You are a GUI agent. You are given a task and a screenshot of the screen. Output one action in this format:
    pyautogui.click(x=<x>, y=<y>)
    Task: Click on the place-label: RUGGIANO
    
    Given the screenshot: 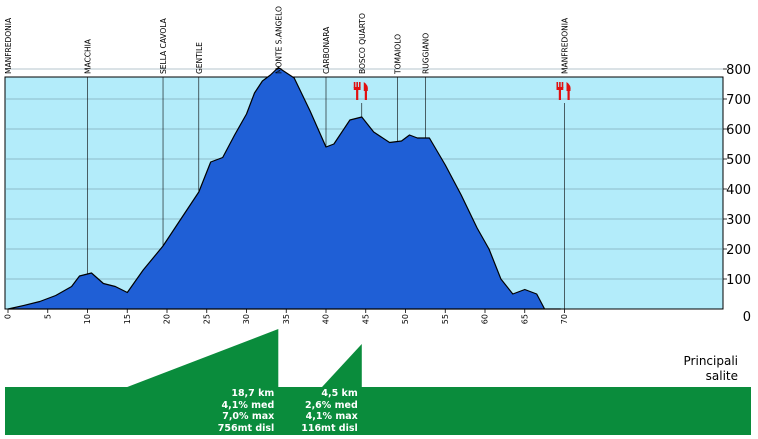 What is the action you would take?
    pyautogui.click(x=425, y=53)
    